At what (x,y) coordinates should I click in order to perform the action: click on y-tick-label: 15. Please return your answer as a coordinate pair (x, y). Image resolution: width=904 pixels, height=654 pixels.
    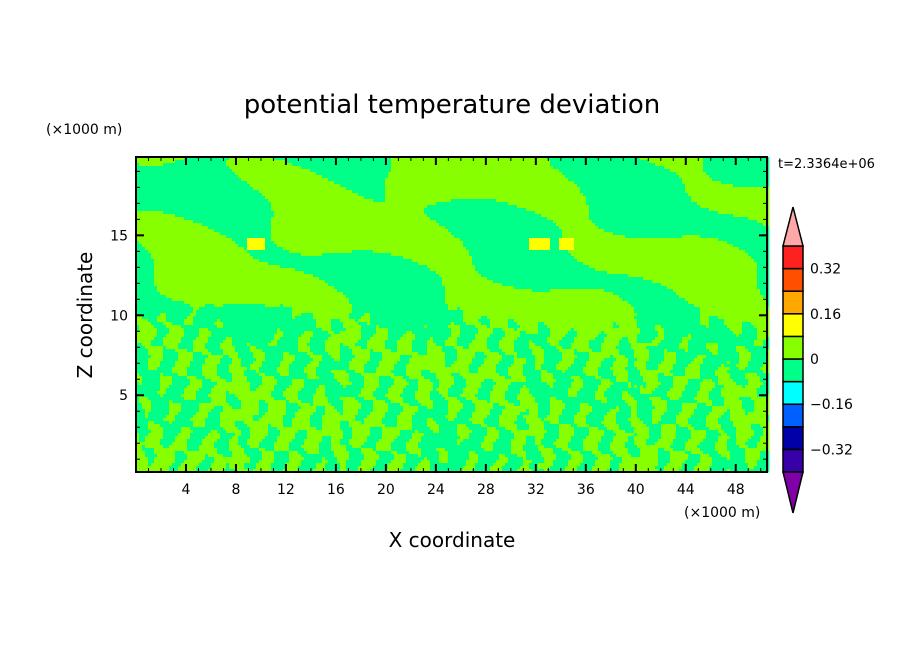
    Looking at the image, I should click on (119, 236).